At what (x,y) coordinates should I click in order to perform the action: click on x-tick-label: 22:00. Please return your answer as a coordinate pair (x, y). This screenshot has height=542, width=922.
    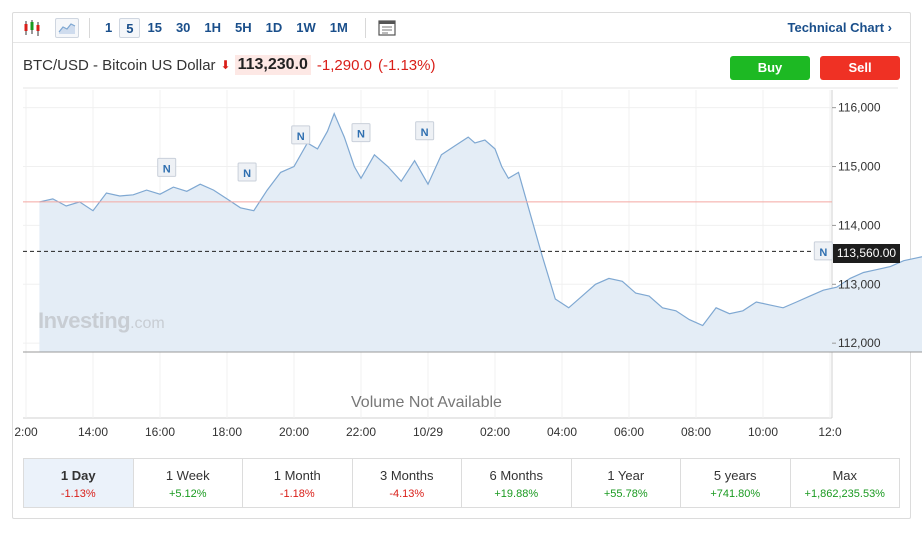
    Looking at the image, I should click on (361, 432).